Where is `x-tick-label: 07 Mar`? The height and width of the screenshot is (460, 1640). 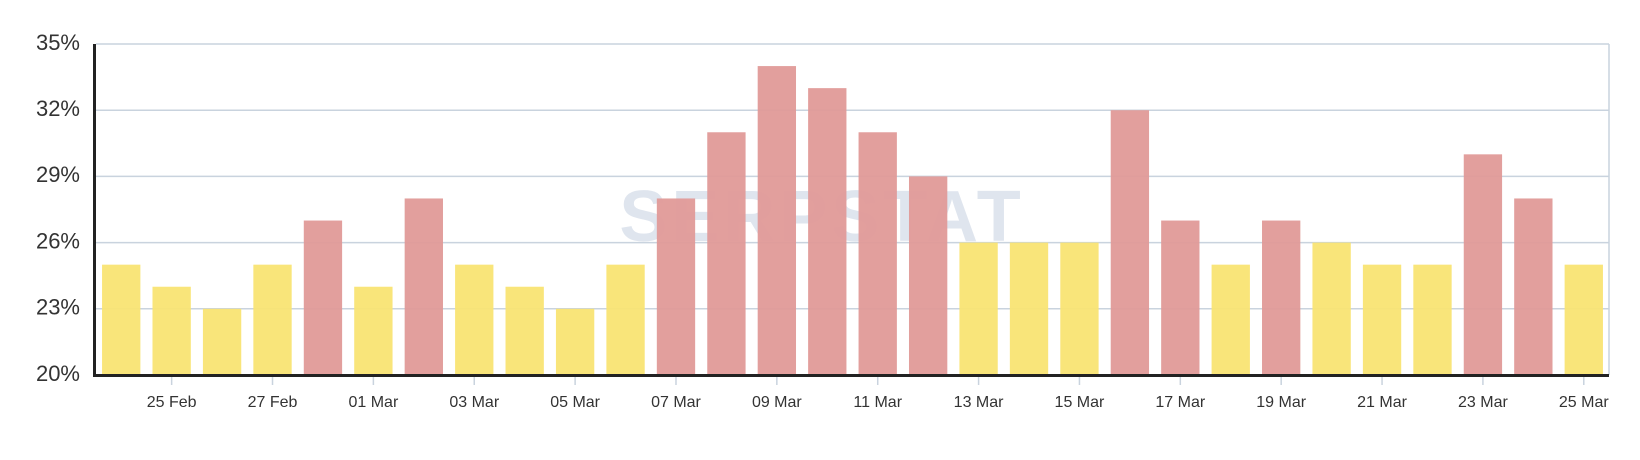
x-tick-label: 07 Mar is located at coordinates (676, 402).